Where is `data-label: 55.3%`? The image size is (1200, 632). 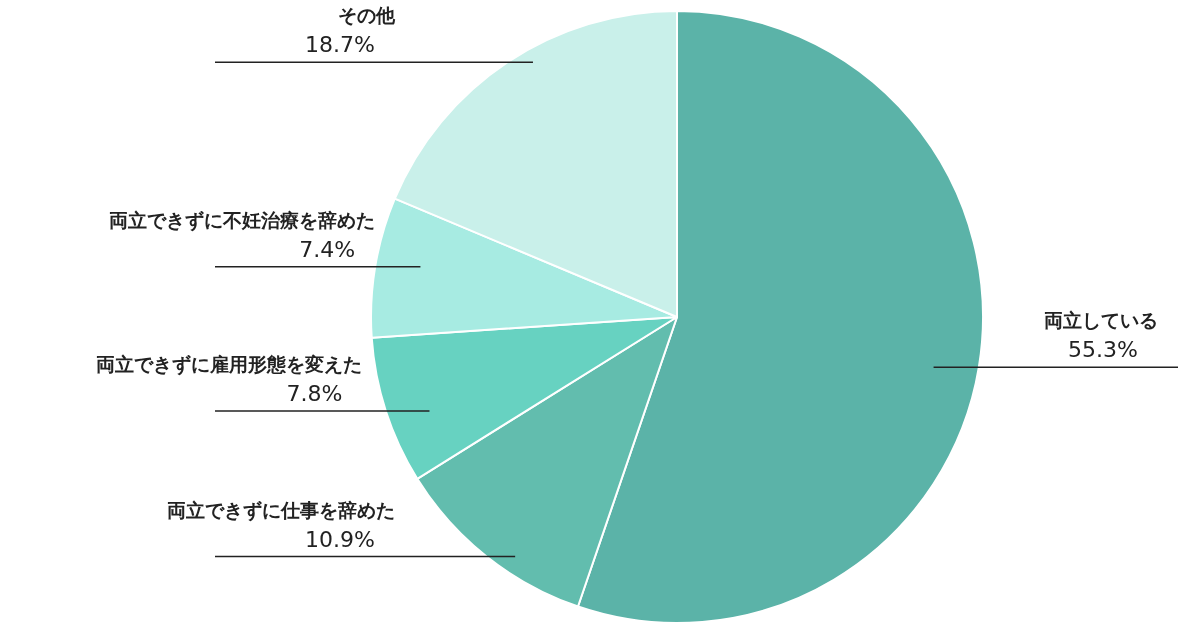
data-label: 55.3% is located at coordinates (1103, 350).